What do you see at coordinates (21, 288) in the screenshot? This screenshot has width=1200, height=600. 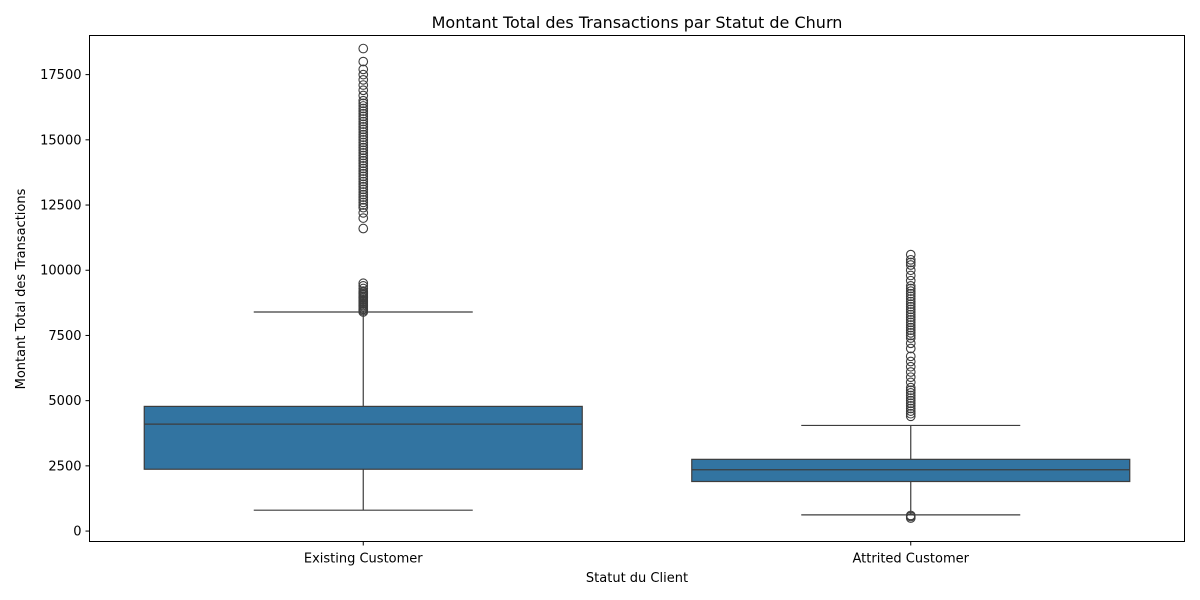 I see `y-axis-label: Montant Total des Transactions` at bounding box center [21, 288].